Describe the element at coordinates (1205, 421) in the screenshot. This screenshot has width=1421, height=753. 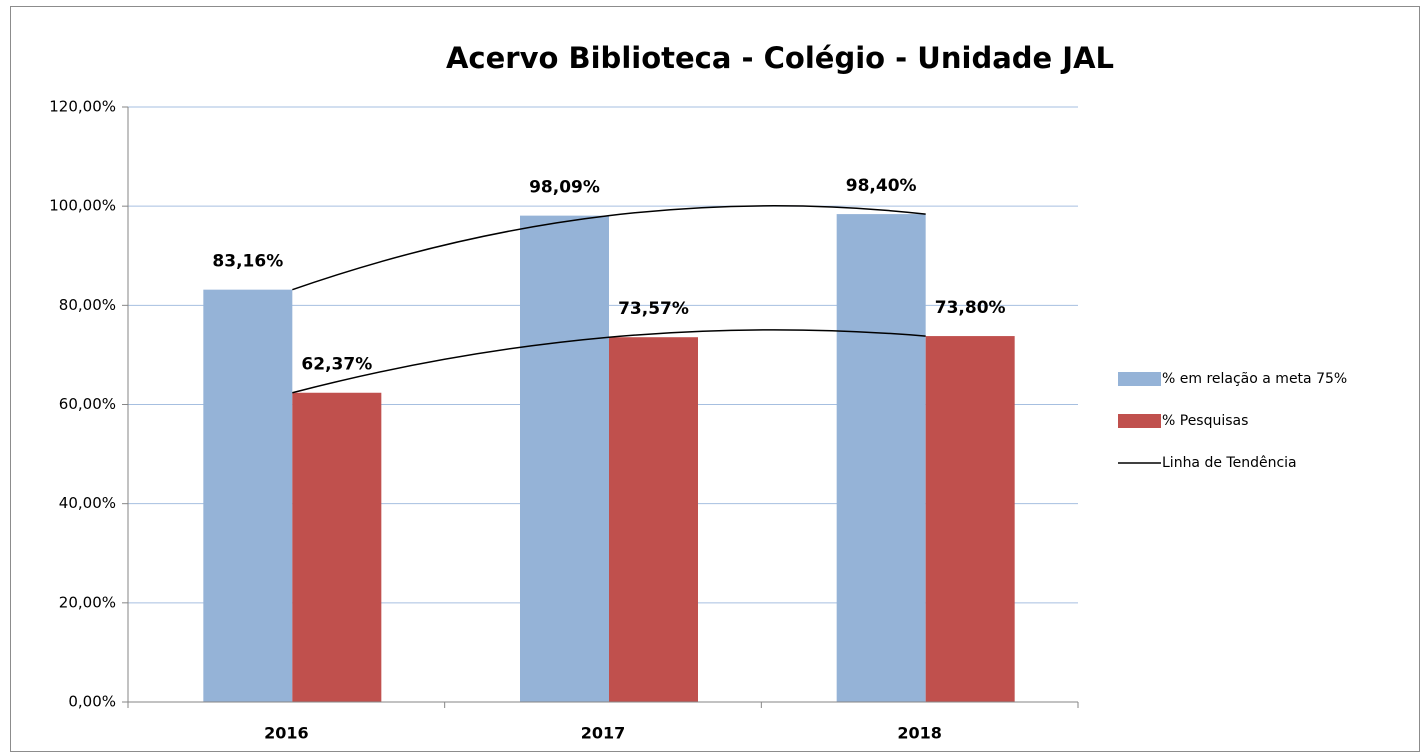
I see `legend-label: % Pesquisas` at that location.